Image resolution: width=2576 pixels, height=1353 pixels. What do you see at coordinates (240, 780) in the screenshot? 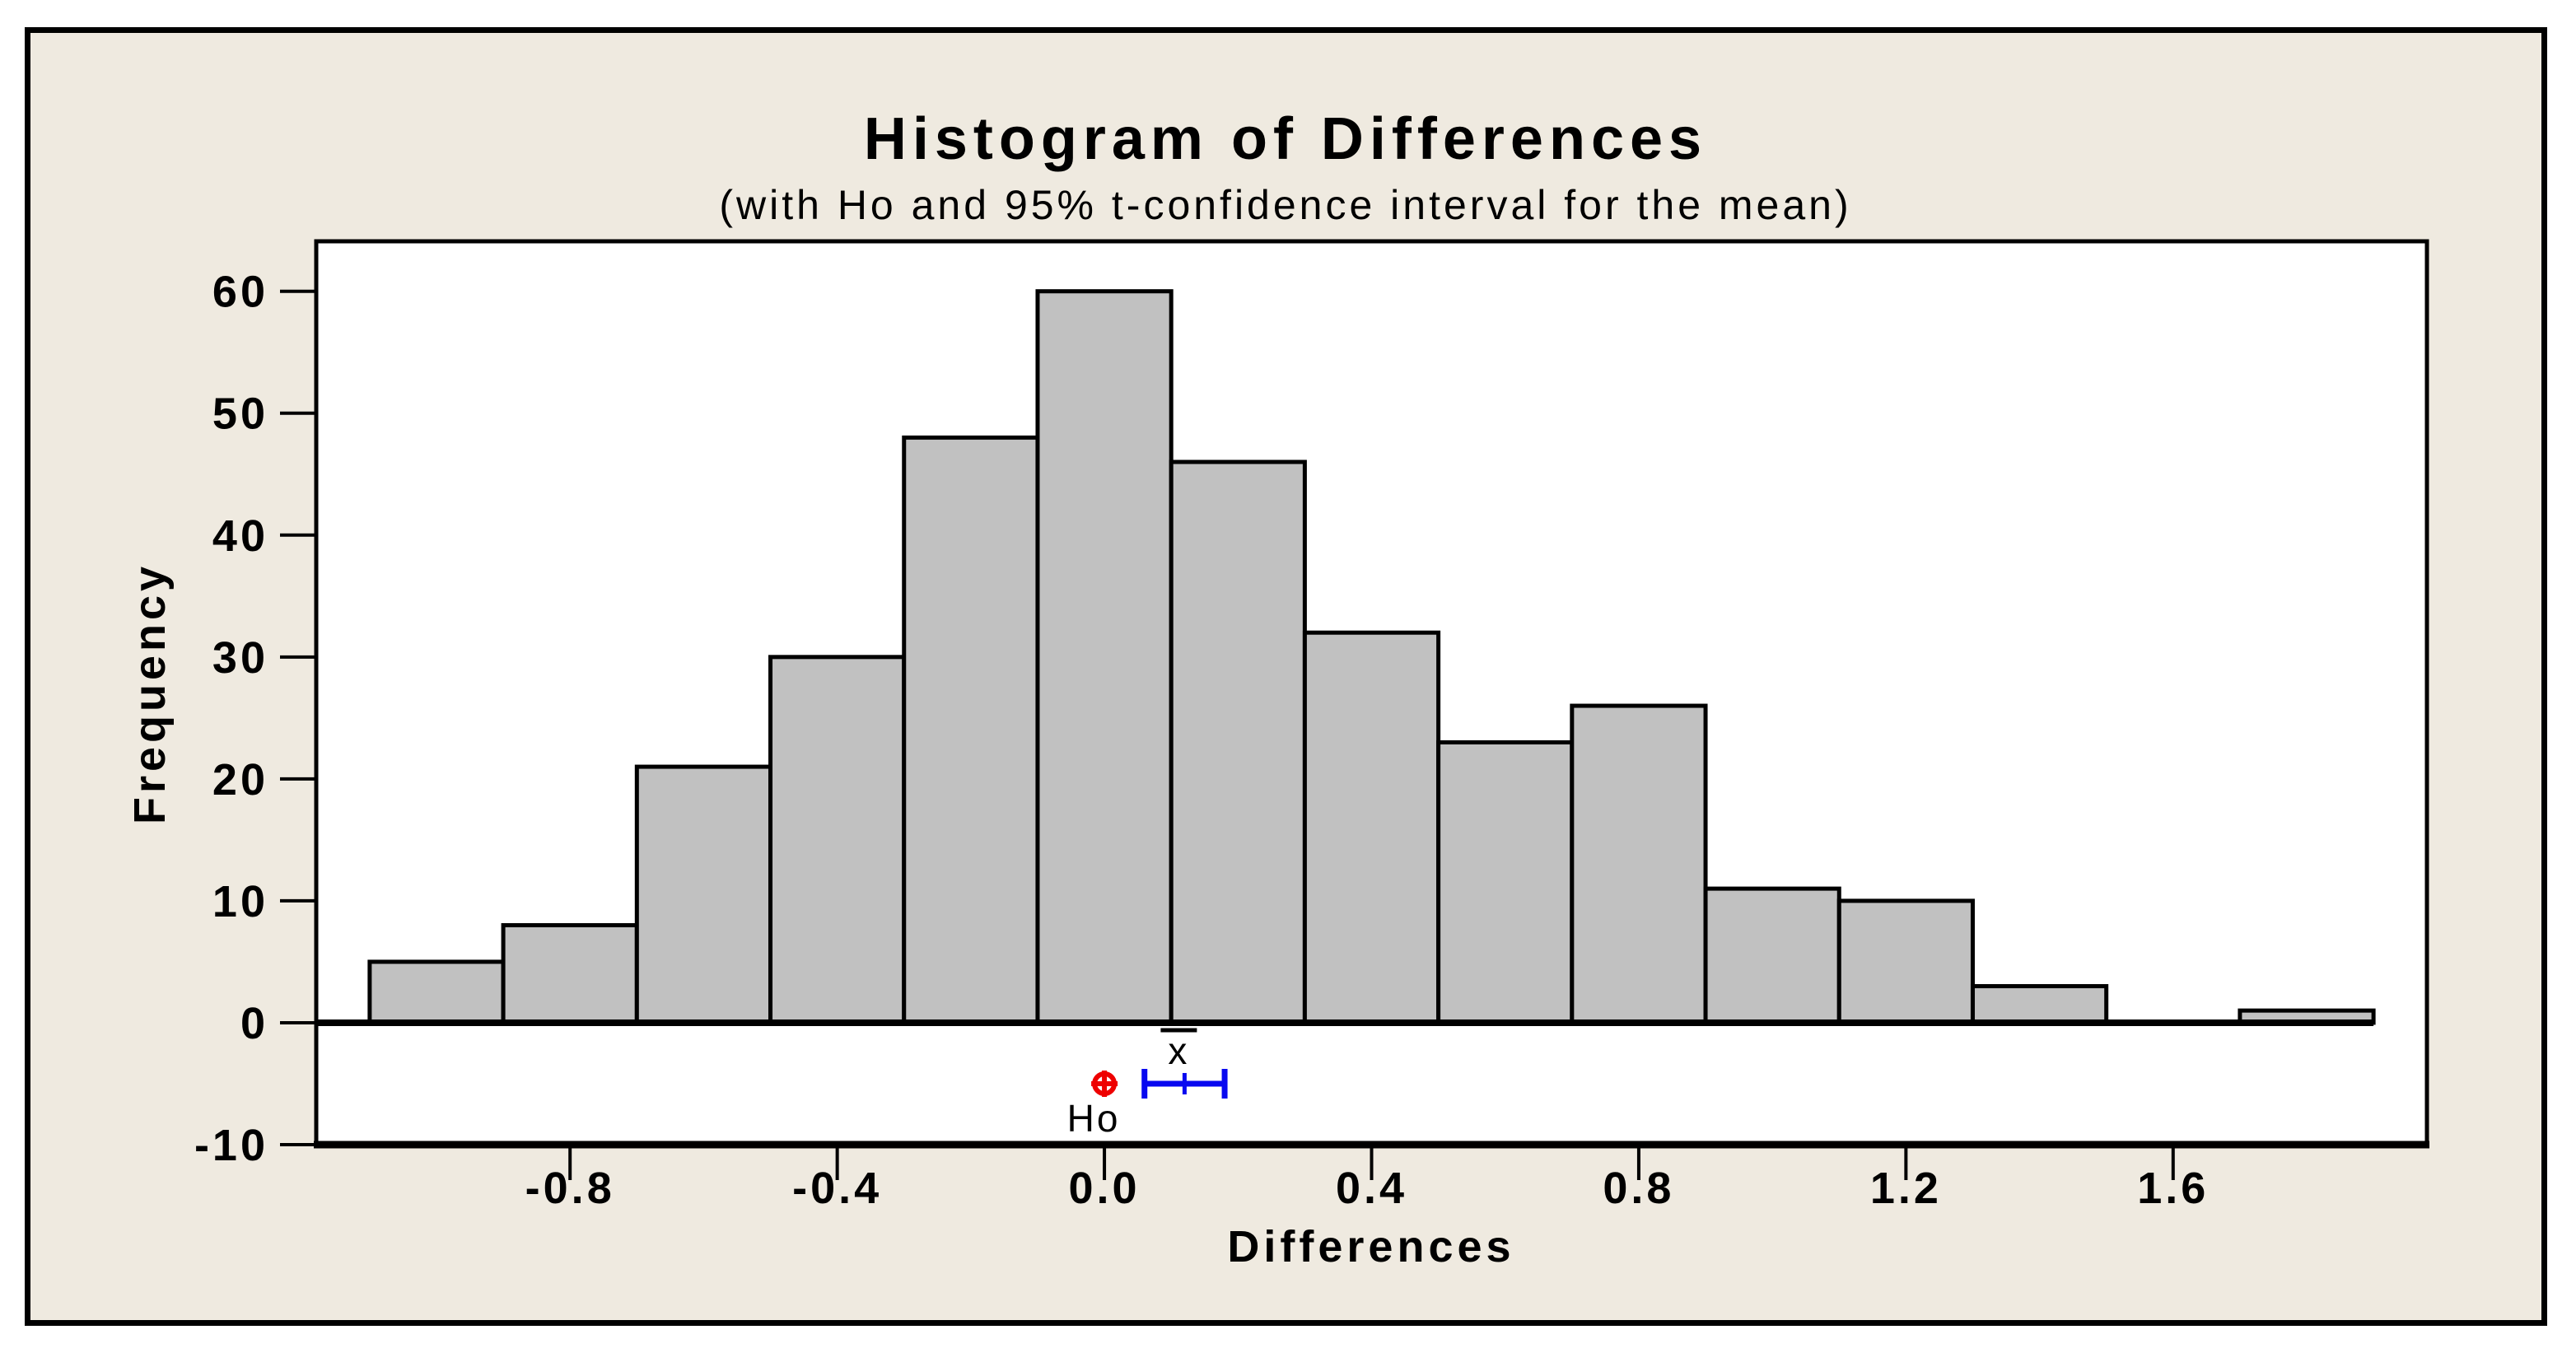
I see `y-tick-label: 20` at bounding box center [240, 780].